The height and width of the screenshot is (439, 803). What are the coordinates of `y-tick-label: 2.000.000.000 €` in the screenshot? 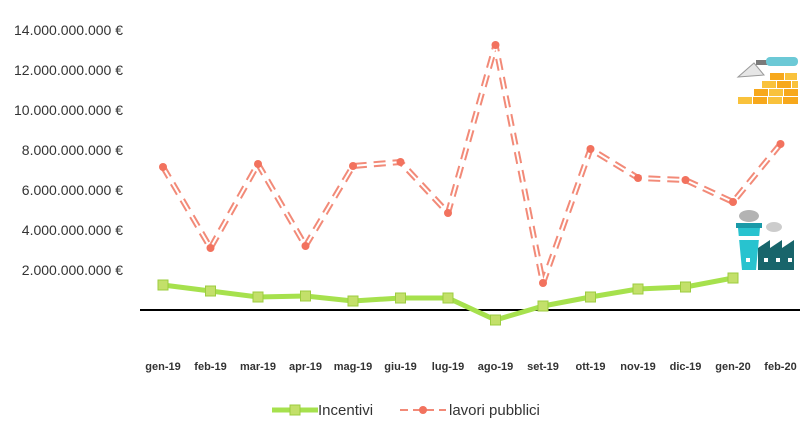 It's located at (72, 270).